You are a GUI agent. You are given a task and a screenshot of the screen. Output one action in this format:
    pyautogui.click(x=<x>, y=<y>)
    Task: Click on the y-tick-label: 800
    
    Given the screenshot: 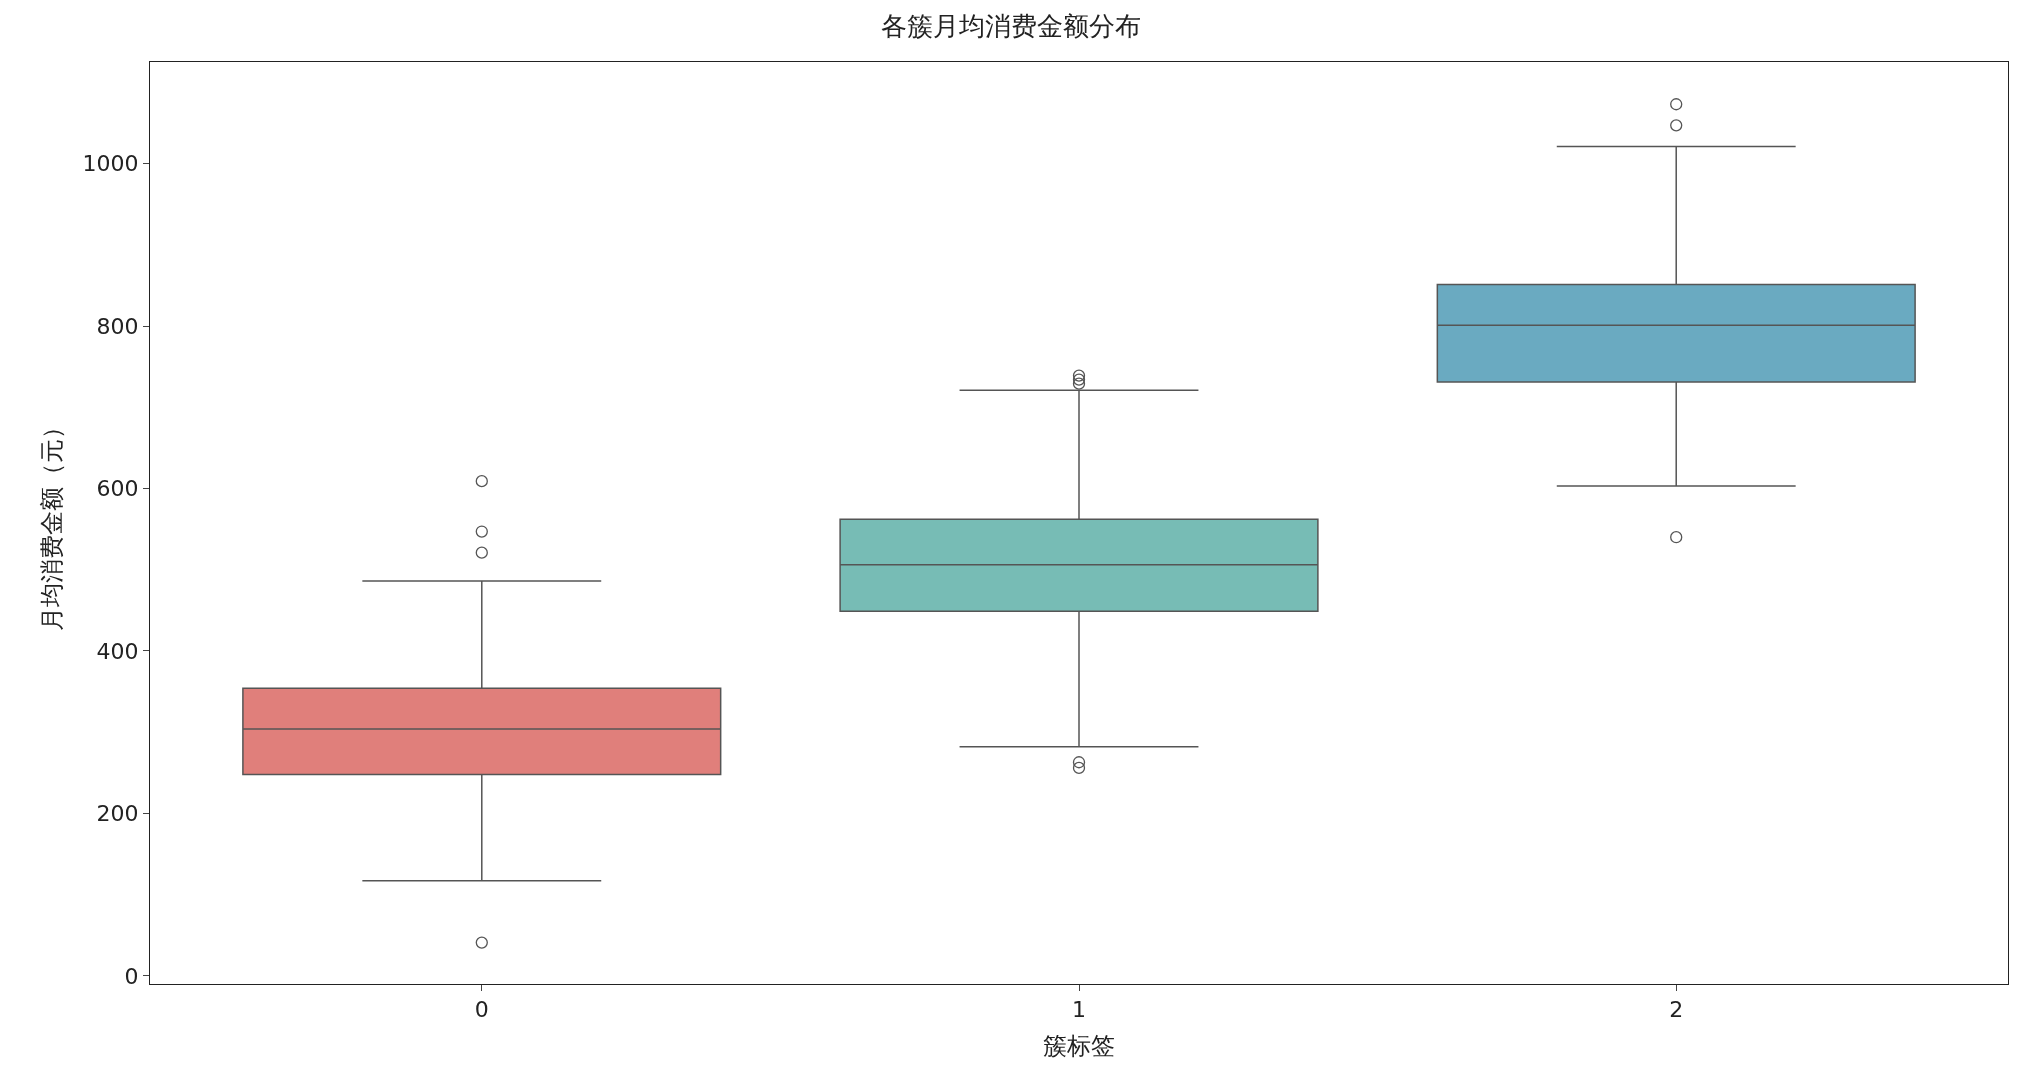 What is the action you would take?
    pyautogui.click(x=117, y=326)
    